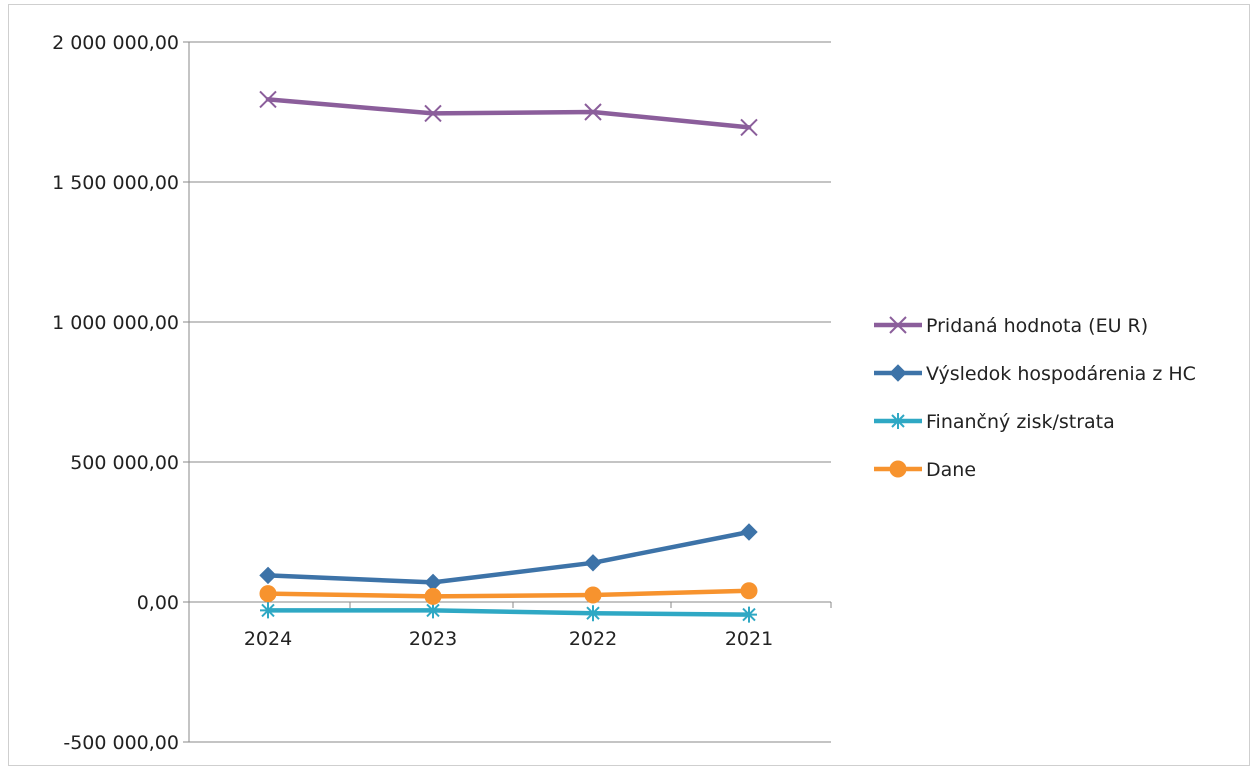 The image size is (1258, 773). What do you see at coordinates (1037, 326) in the screenshot?
I see `legend-label: Pridaná hodnota (EU R)` at bounding box center [1037, 326].